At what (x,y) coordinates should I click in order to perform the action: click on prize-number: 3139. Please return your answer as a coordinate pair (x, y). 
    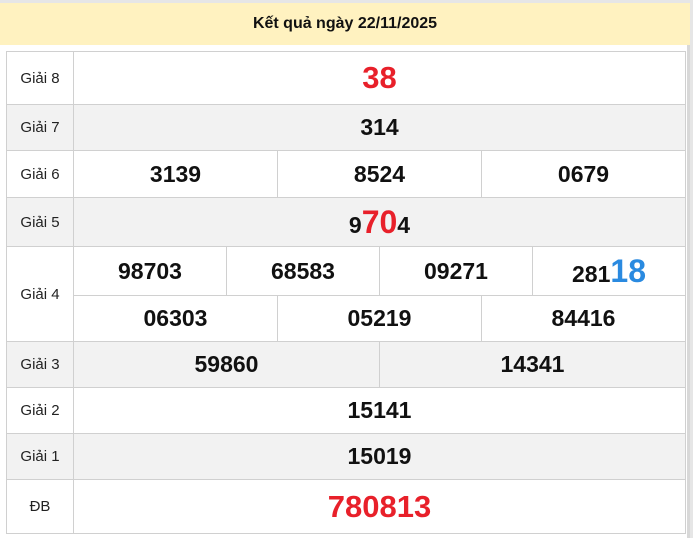
    Looking at the image, I should click on (175, 174).